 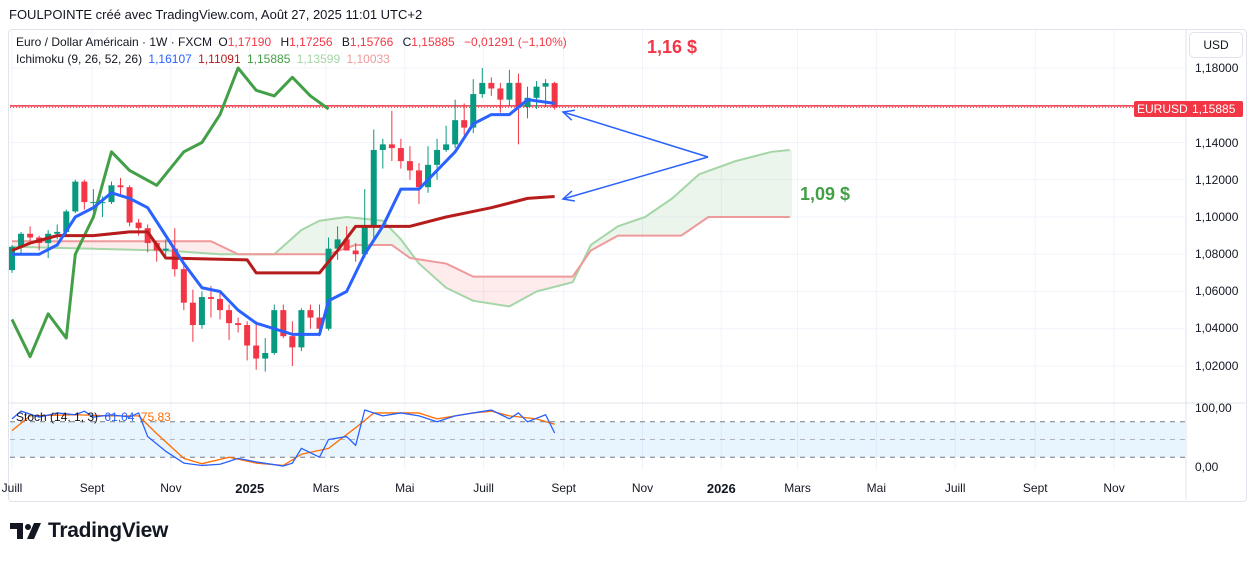 What do you see at coordinates (114, 42) in the screenshot?
I see `symbol-name: Euro / Dollar Américain · 1W · FXCM` at bounding box center [114, 42].